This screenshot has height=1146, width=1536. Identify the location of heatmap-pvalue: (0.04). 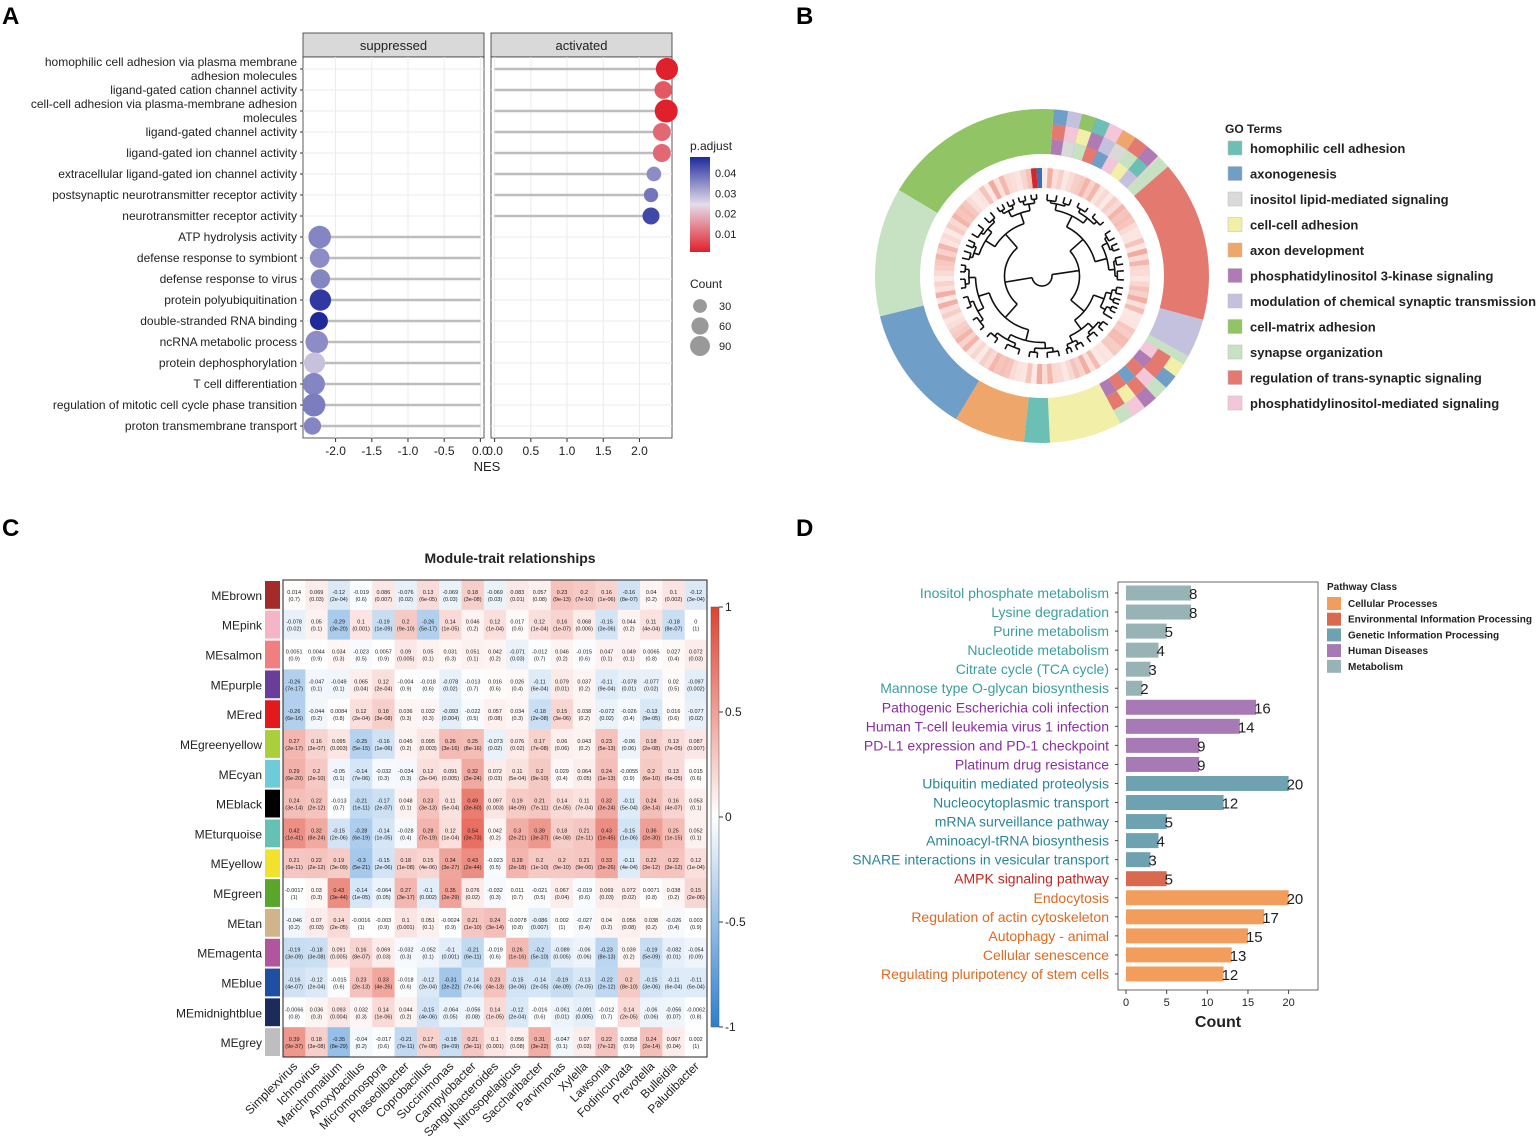
(562, 898).